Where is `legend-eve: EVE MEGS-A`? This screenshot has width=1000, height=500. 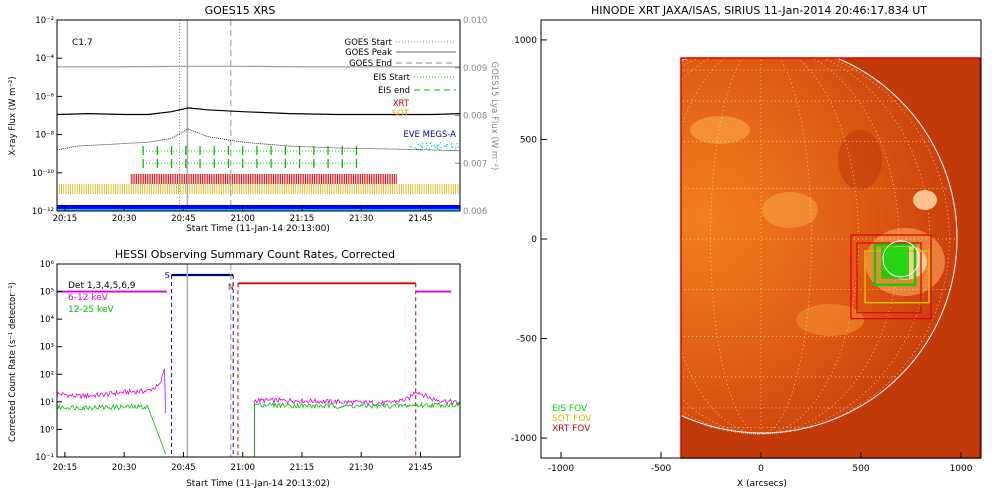
legend-eve: EVE MEGS-A is located at coordinates (429, 135).